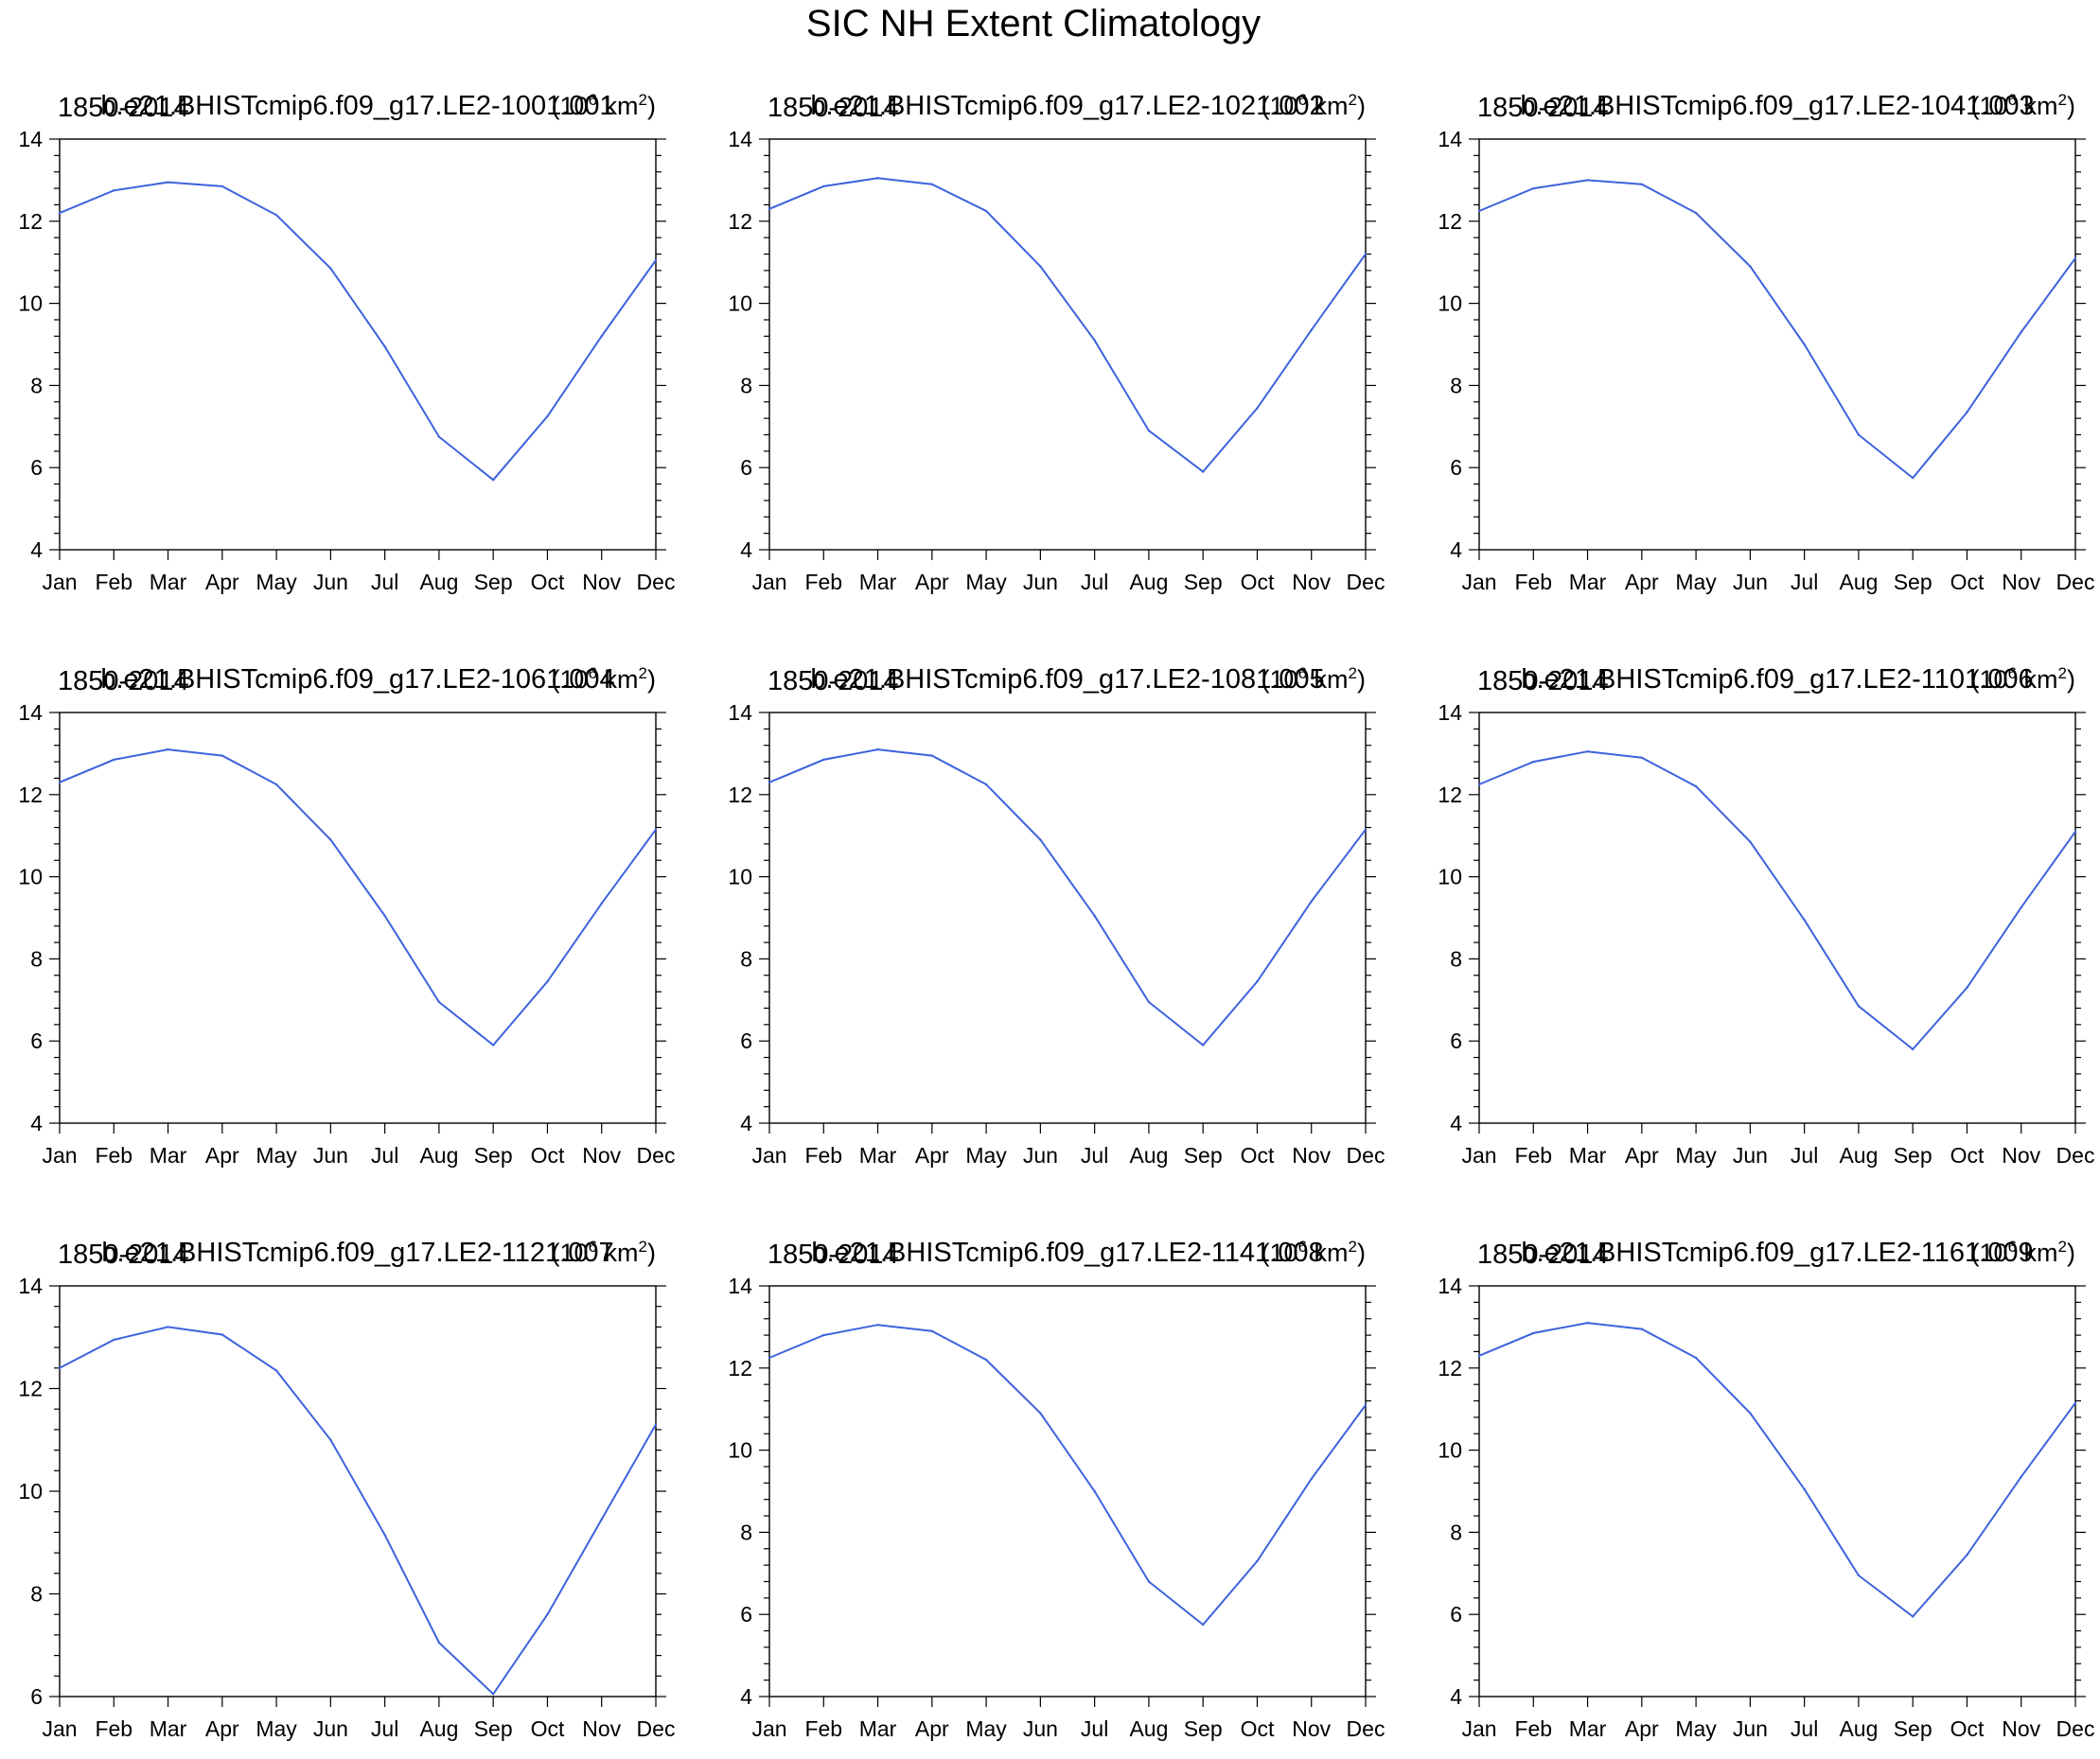  Describe the element at coordinates (357, 1253) in the screenshot. I see `panel-case-title: b.e21.BHISTcmip6.f09_g17.LE2-1121.007` at that location.